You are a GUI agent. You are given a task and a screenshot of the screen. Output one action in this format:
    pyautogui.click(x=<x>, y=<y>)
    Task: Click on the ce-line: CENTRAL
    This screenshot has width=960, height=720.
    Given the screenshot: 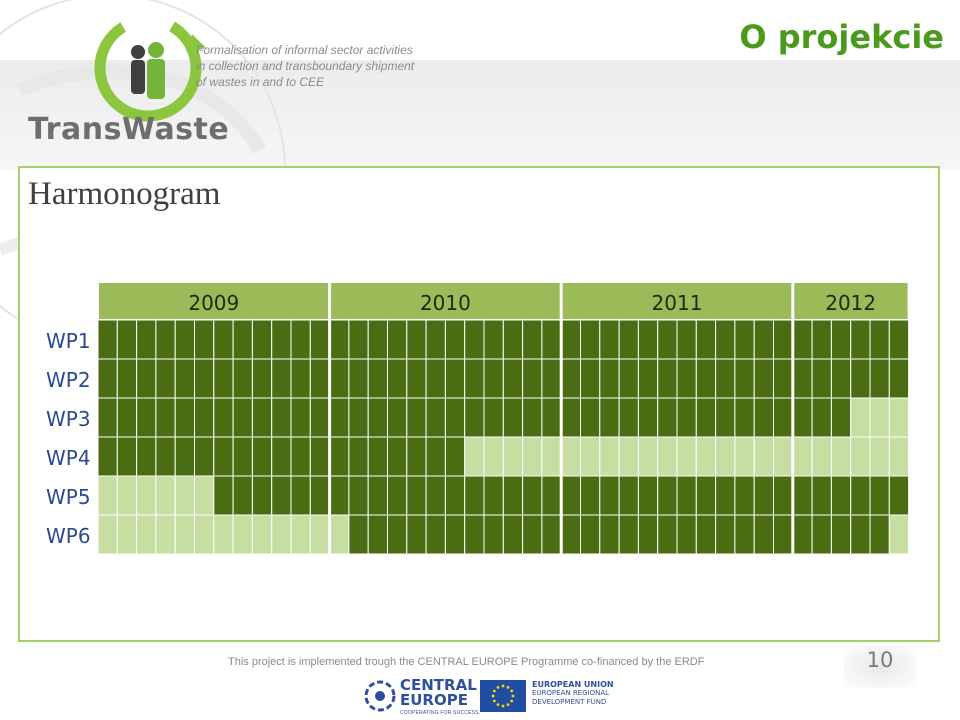 What is the action you would take?
    pyautogui.click(x=438, y=685)
    